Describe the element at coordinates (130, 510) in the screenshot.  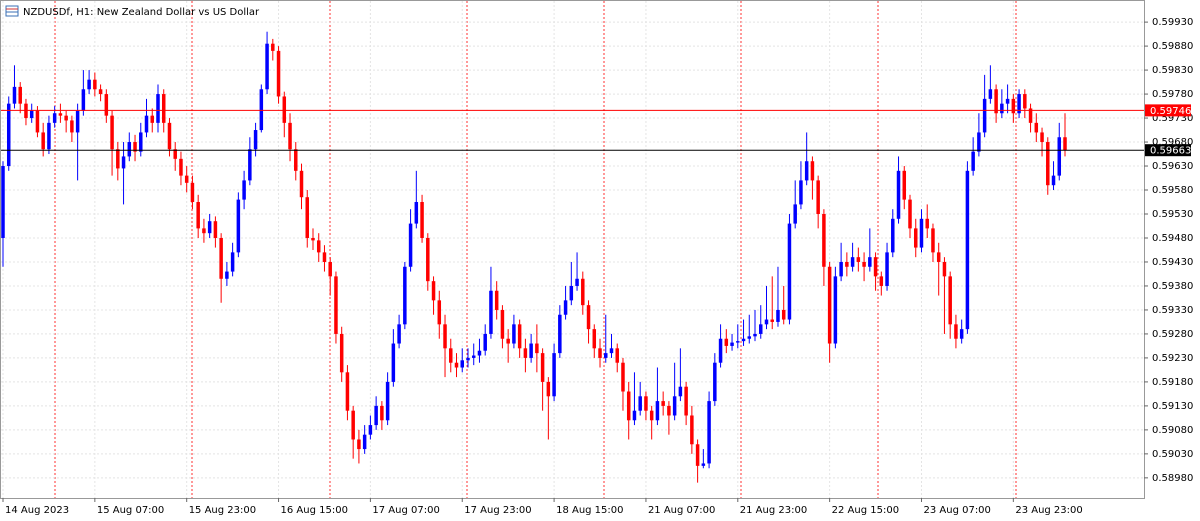
I see `x-tick-label: 15 Aug 07:00` at that location.